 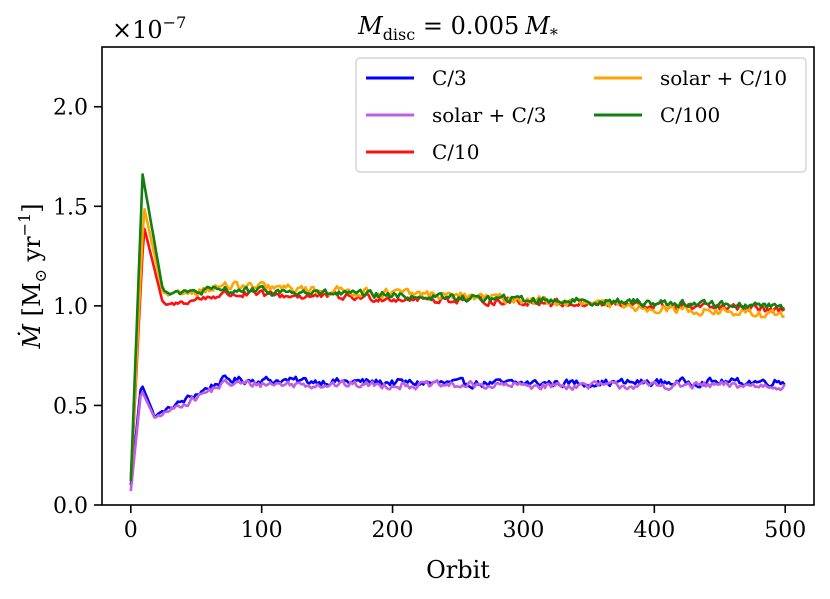 I want to click on y-axis-label: Ṁ [M⊙ yr−1], so click(x=32, y=276).